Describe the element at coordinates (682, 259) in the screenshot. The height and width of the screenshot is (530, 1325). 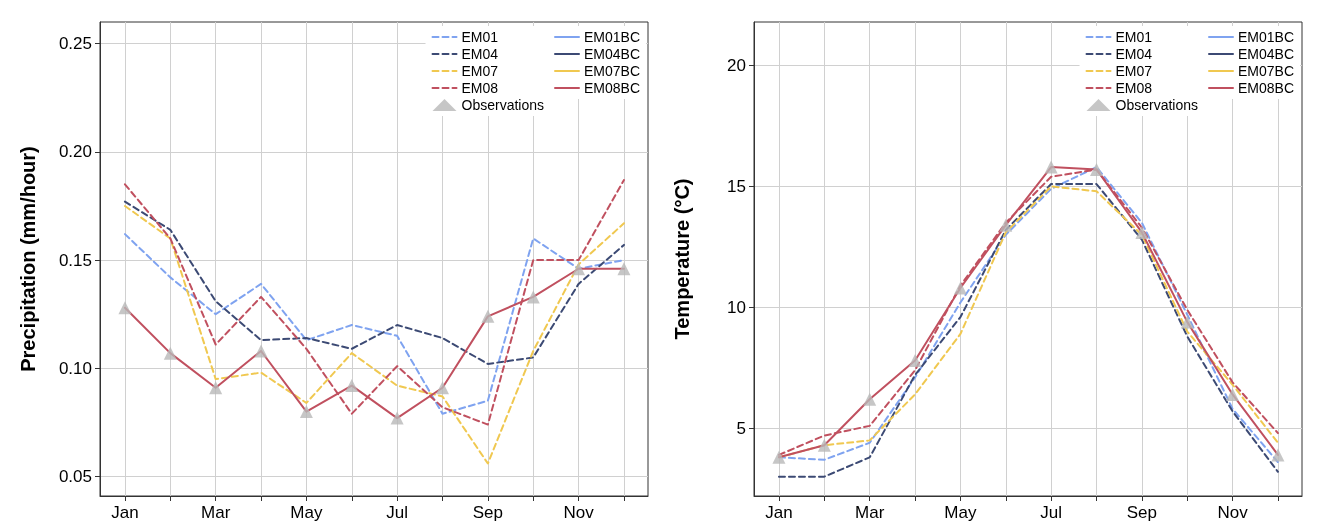
I see `y-axis-title: Temperature (°C)` at that location.